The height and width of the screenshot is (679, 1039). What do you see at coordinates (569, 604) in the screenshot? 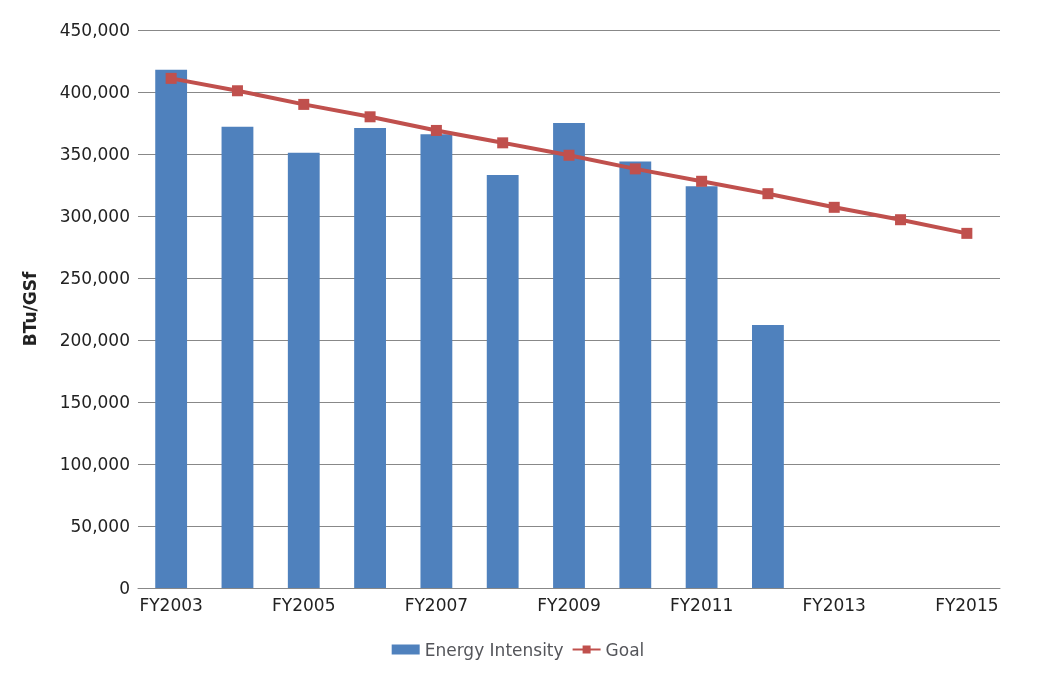
I see `x-tick-label: FY2009` at bounding box center [569, 604].